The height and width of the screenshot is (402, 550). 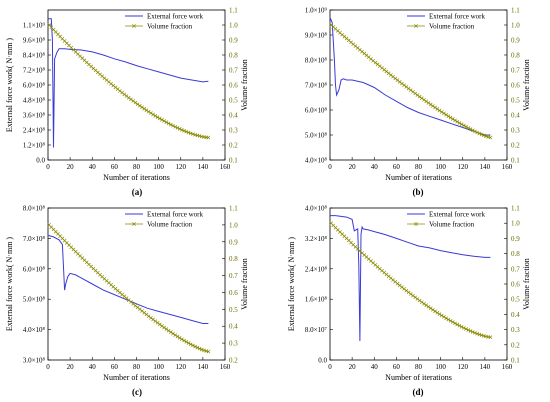 I want to click on y-tick-label: 3.6×10⁸, so click(x=34, y=116).